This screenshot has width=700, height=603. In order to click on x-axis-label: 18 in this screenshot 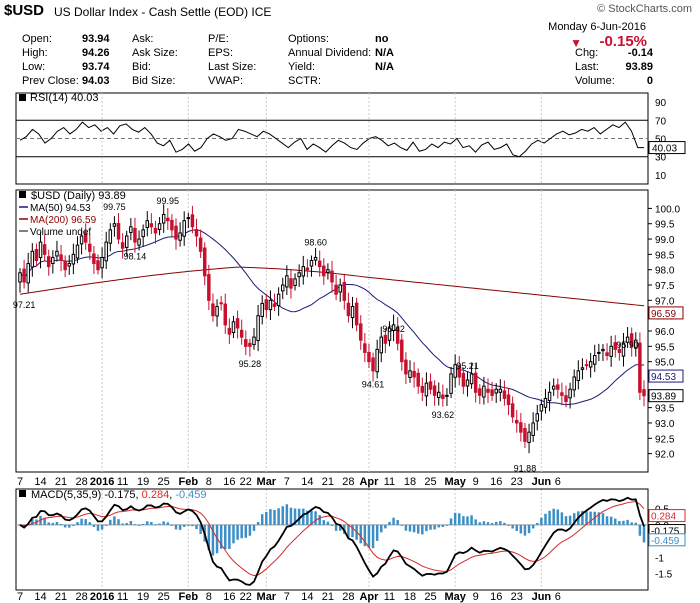, I will do `click(410, 597)`.